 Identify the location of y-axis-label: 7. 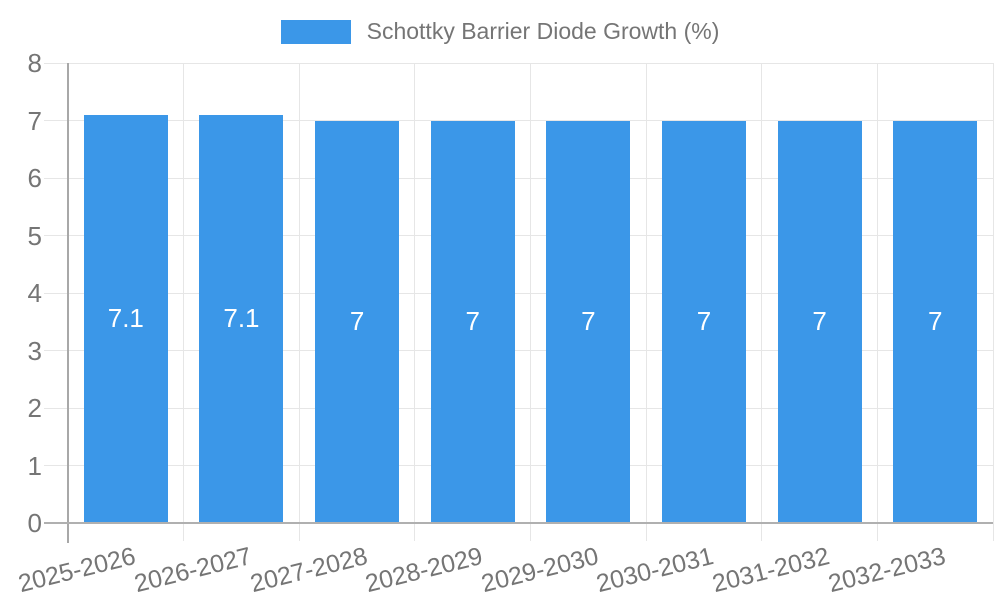
(34, 120).